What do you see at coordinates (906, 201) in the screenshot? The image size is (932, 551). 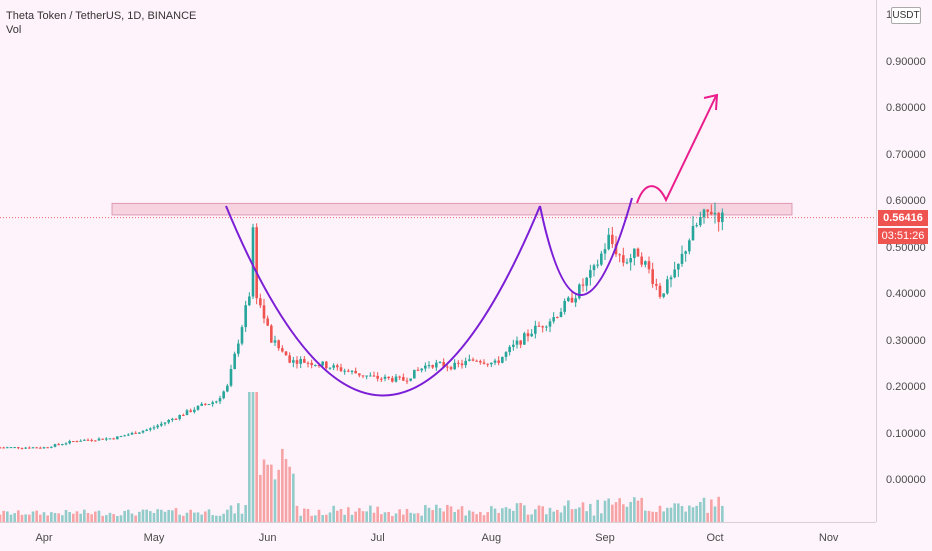 I see `price-tick-label: 0.60000` at bounding box center [906, 201].